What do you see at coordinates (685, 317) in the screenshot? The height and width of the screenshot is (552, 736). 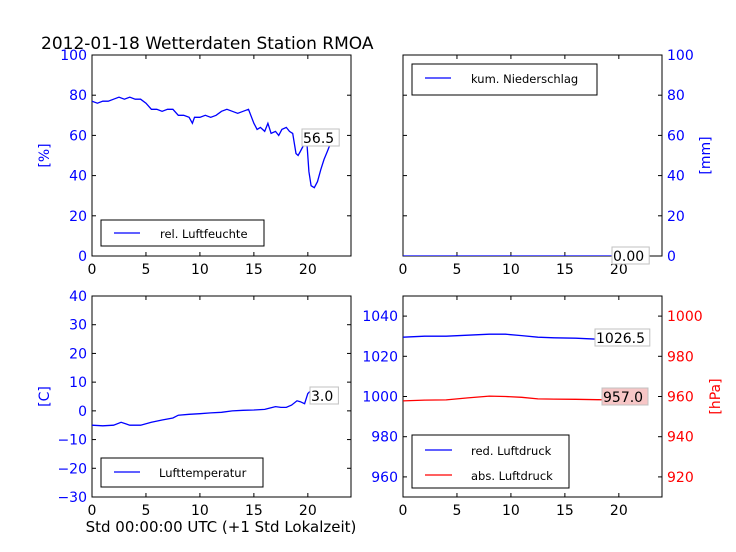 I see `y-tick-label-right: 1000` at bounding box center [685, 317].